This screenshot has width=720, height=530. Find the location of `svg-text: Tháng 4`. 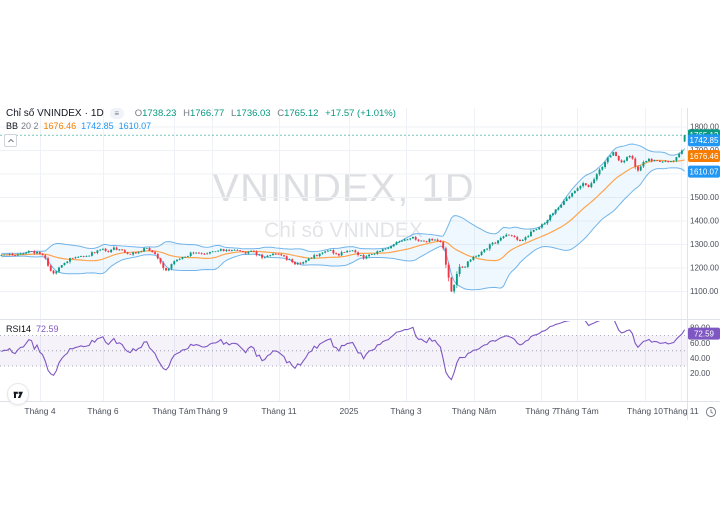

svg-text: Tháng 4 is located at coordinates (39, 411).